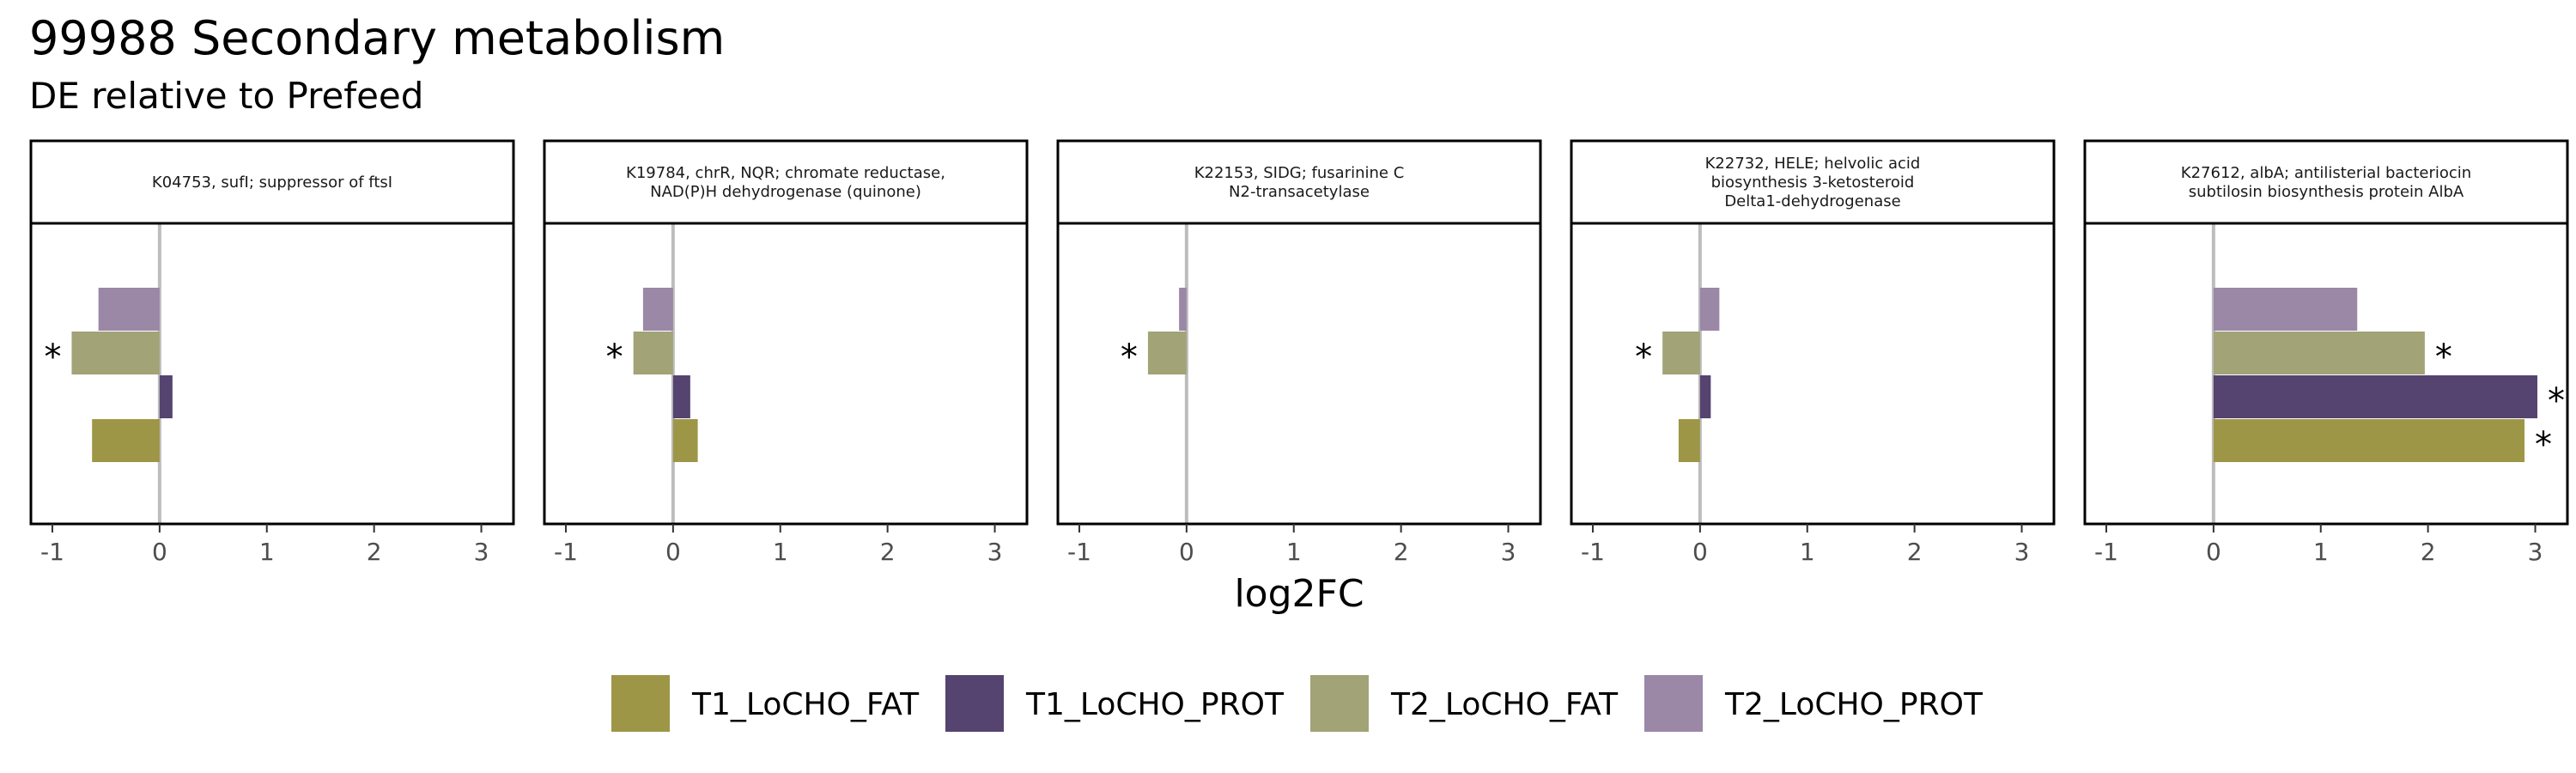 This screenshot has height=773, width=2576. What do you see at coordinates (1812, 201) in the screenshot?
I see `facet-strip-label: Delta1-dehydrogenase` at bounding box center [1812, 201].